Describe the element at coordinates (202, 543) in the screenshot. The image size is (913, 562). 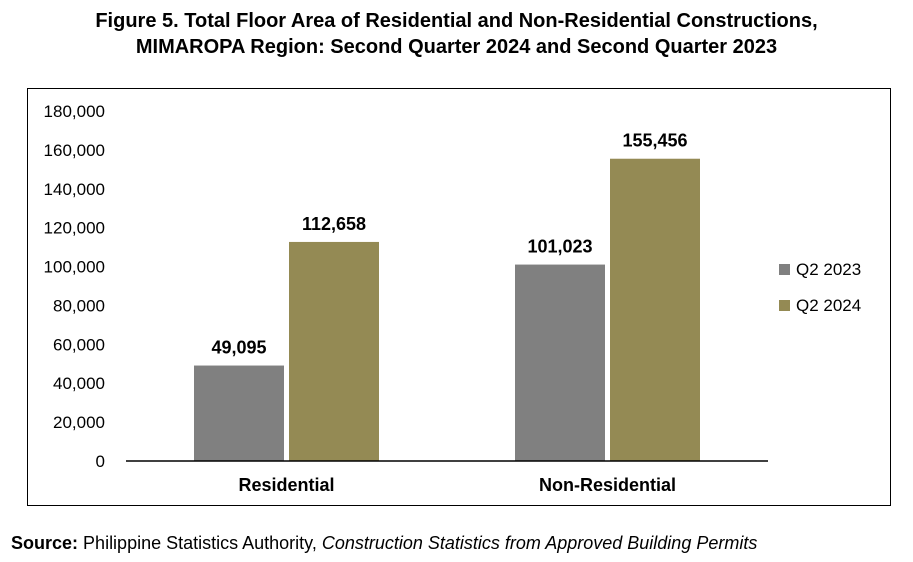
I see `source-agency: Philippine Statistics Authority,` at that location.